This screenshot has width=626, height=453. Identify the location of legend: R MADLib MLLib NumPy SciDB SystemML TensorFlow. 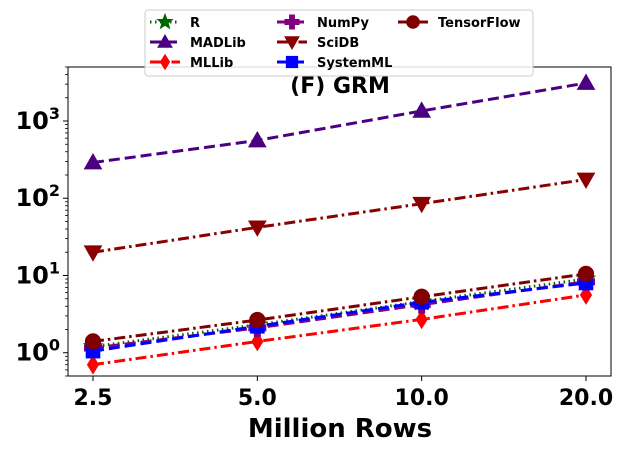
(339, 43).